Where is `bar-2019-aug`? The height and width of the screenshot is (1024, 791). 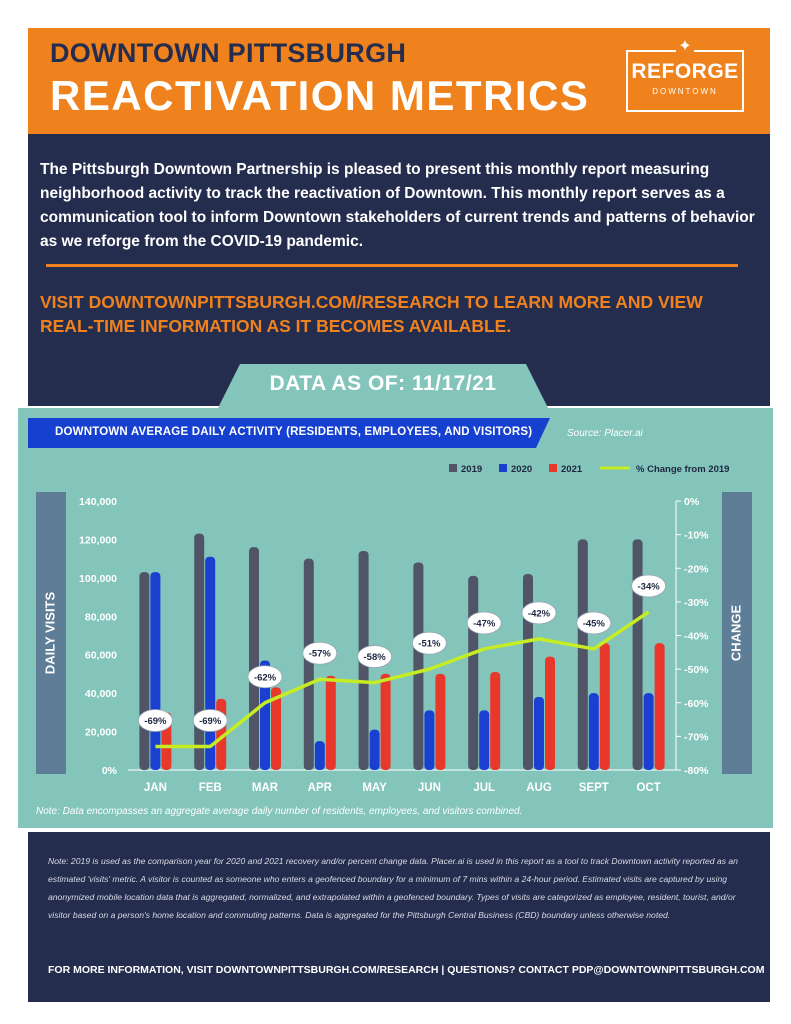
bar-2019-aug is located at coordinates (528, 672).